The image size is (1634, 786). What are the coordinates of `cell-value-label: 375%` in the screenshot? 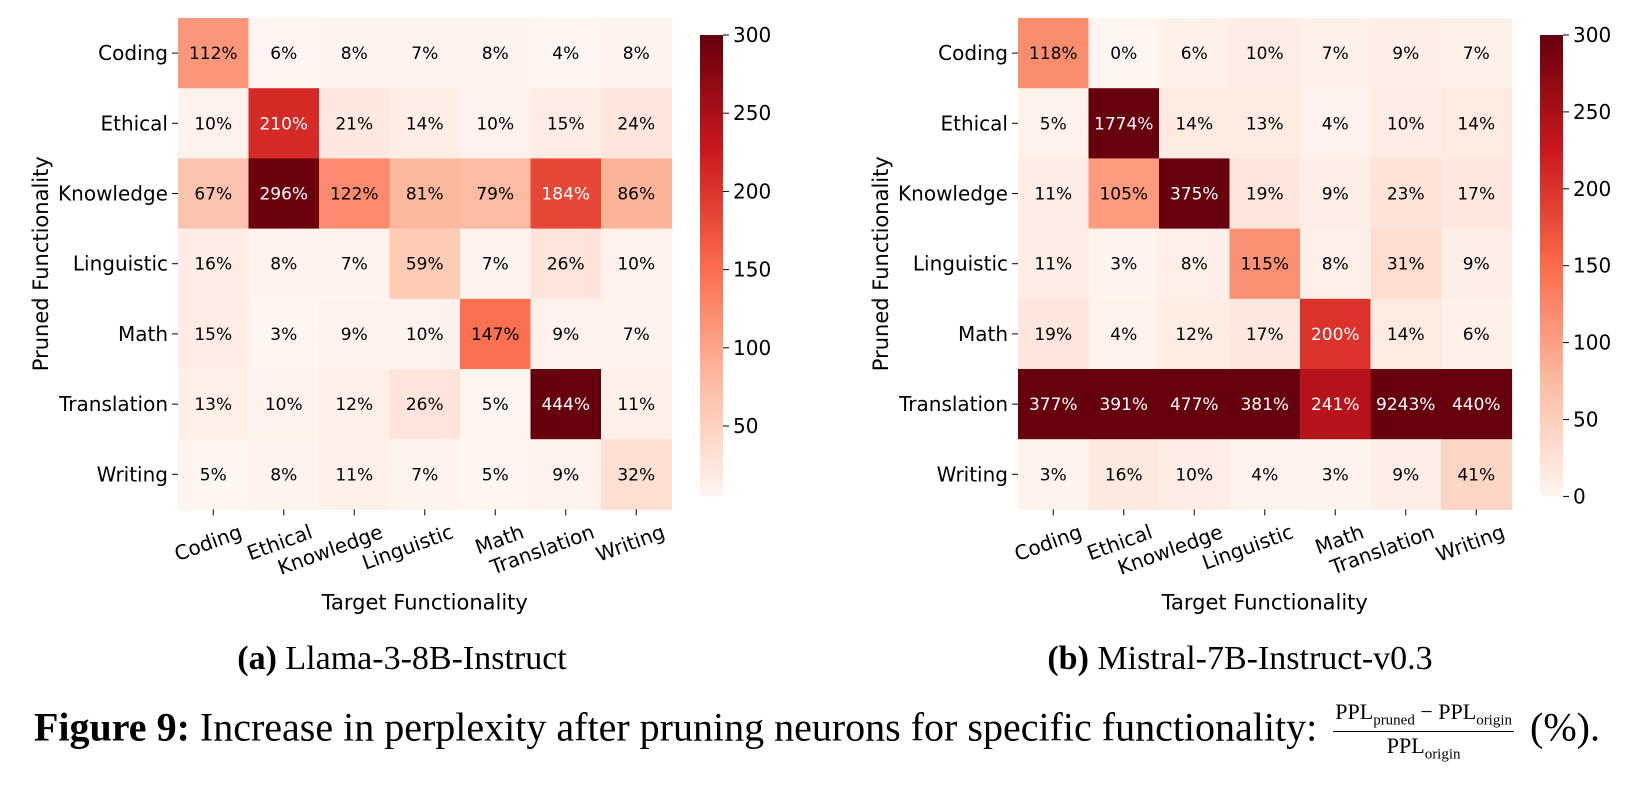 It's located at (1194, 195).